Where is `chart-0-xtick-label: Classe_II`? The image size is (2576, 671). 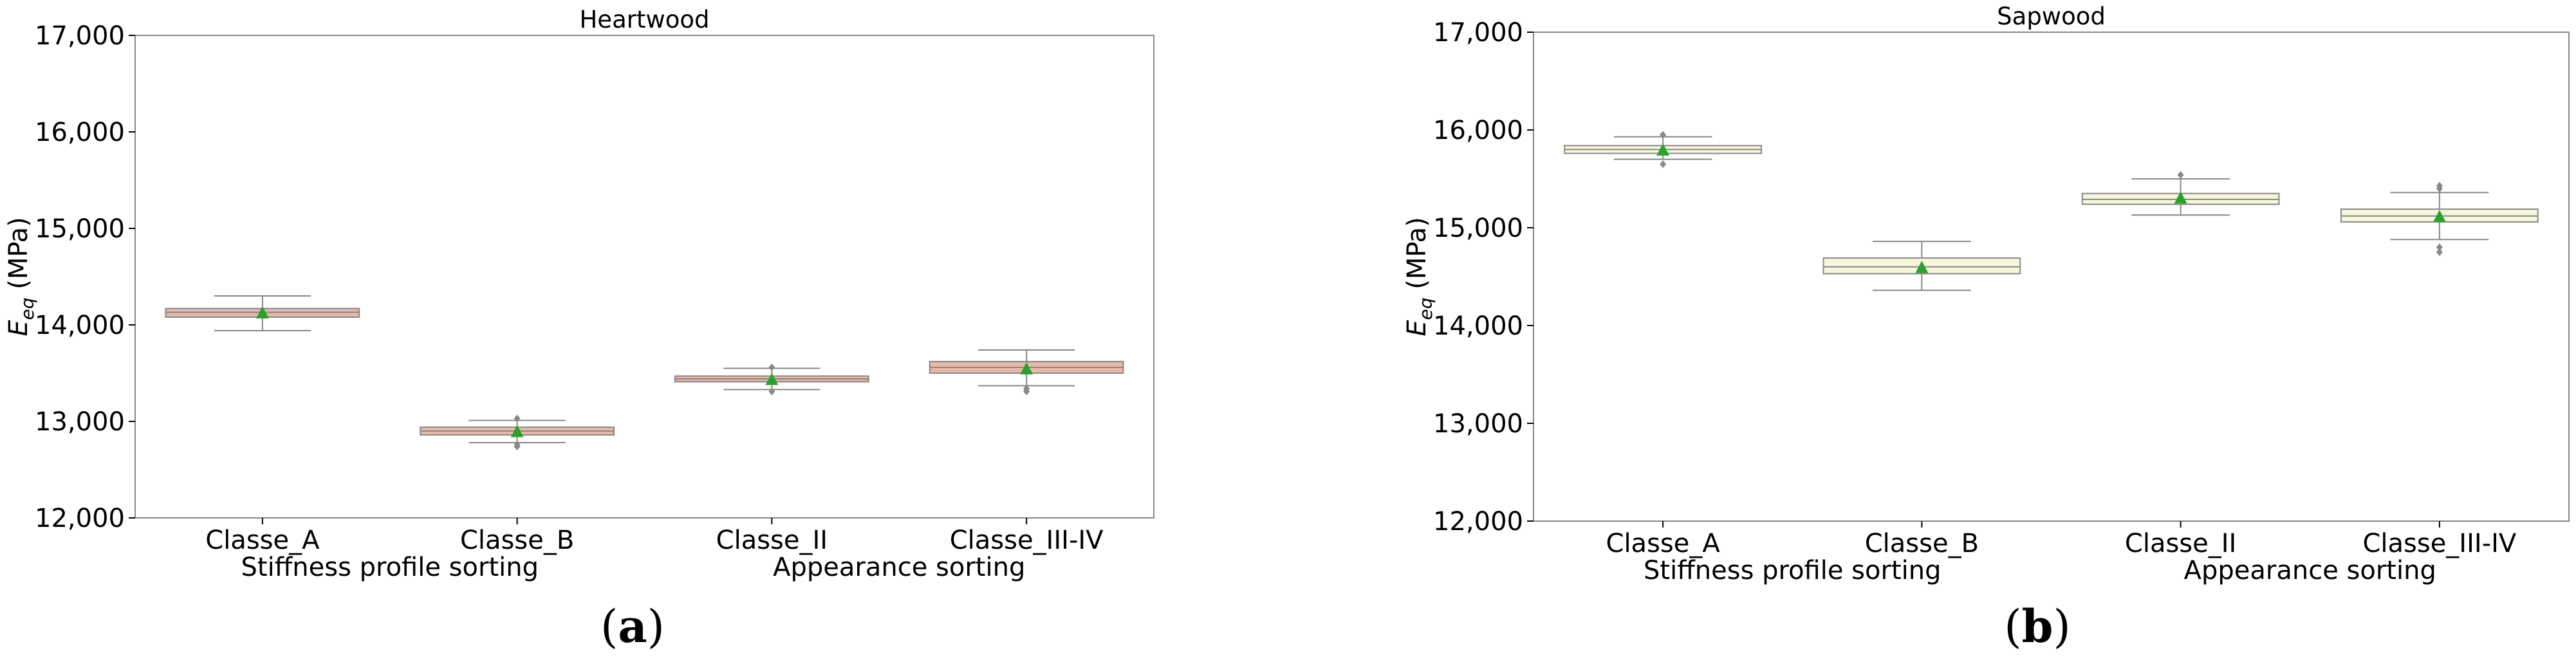
chart-0-xtick-label: Classe_II is located at coordinates (772, 540).